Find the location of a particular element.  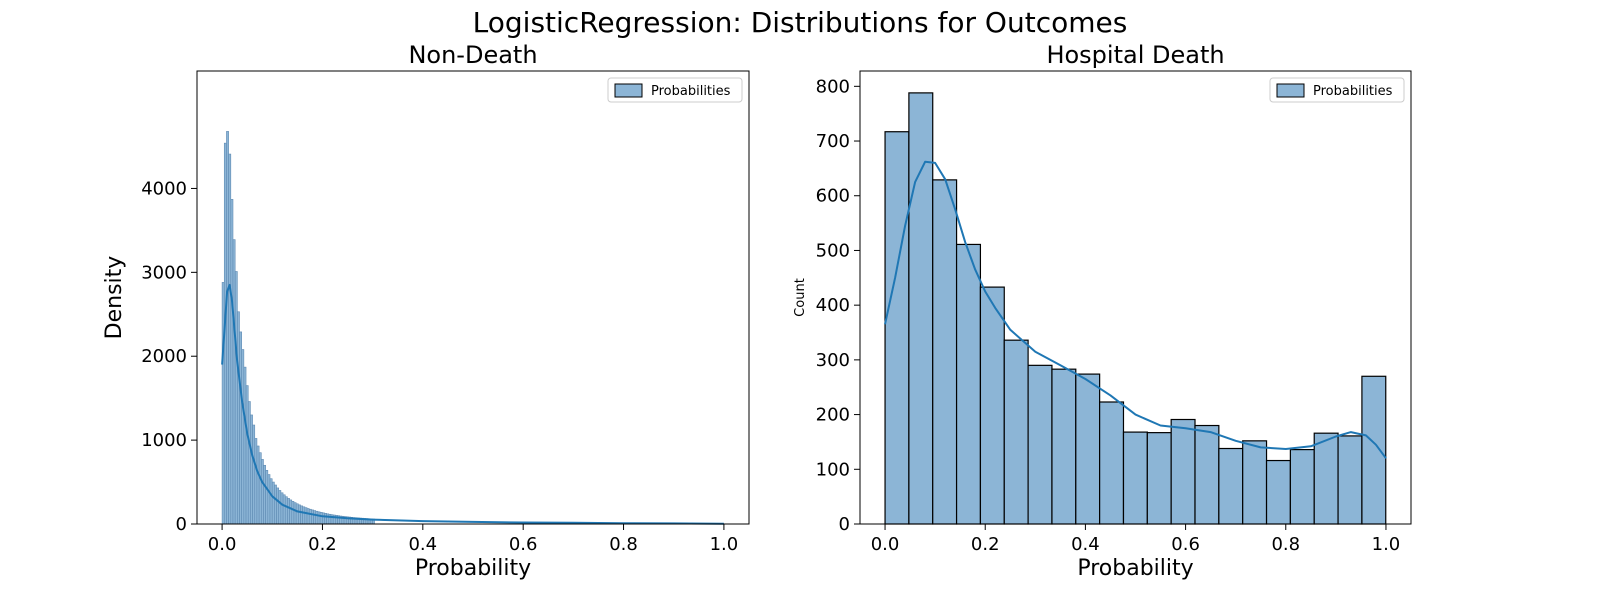

y-tick-label: 3000 is located at coordinates (164, 272).